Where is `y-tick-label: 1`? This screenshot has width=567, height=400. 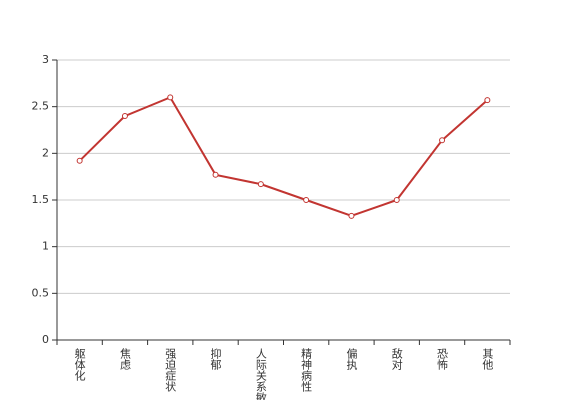
y-tick-label: 1 is located at coordinates (45, 246).